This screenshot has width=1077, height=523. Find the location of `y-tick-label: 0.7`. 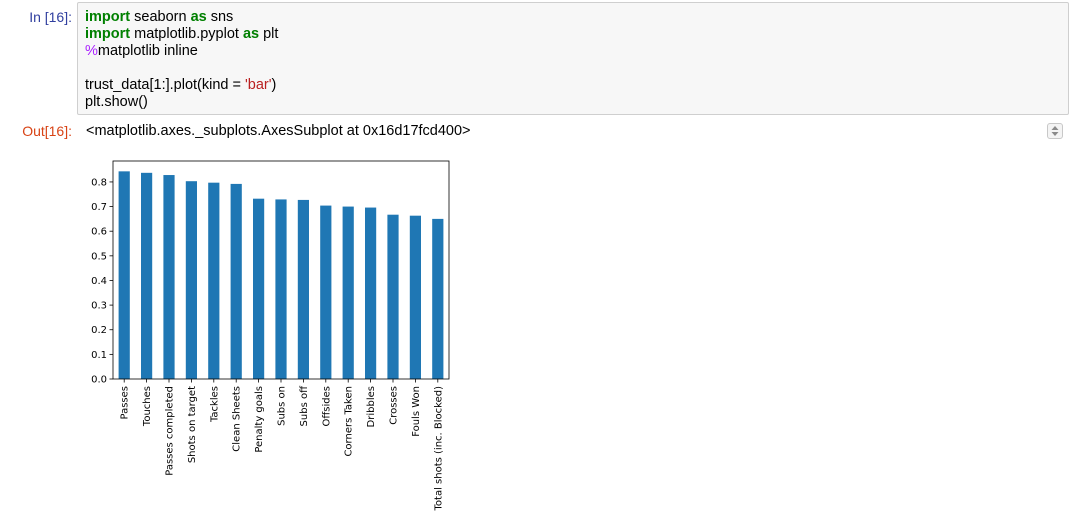

y-tick-label: 0.7 is located at coordinates (99, 207).